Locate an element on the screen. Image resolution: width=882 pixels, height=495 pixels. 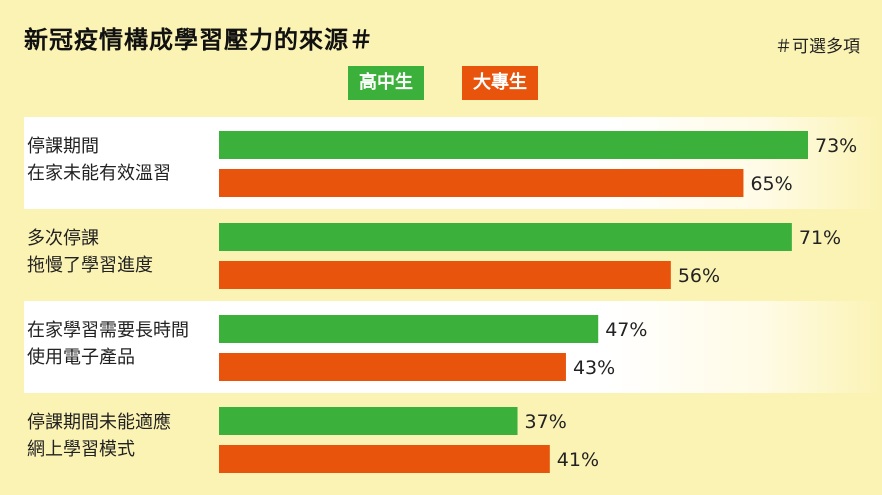
value-label-high-school-3: 47% is located at coordinates (626, 330).